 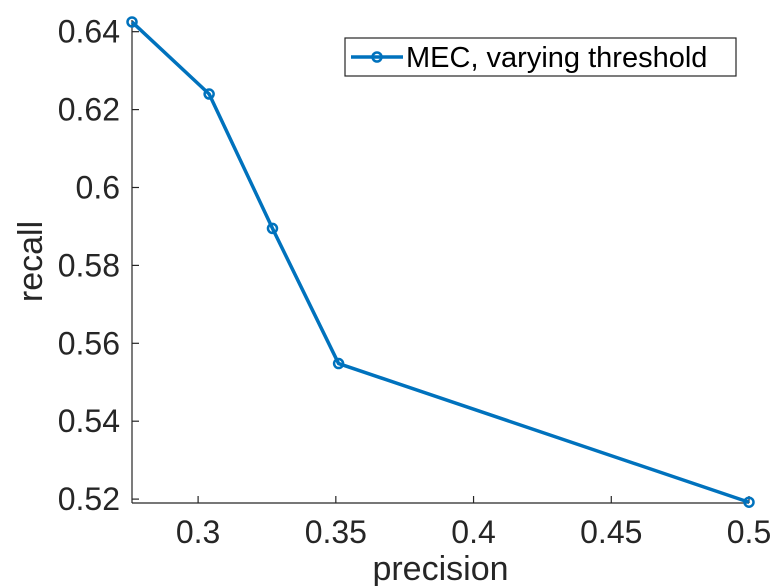 I want to click on x-tick-label: 0.5, so click(x=749, y=532).